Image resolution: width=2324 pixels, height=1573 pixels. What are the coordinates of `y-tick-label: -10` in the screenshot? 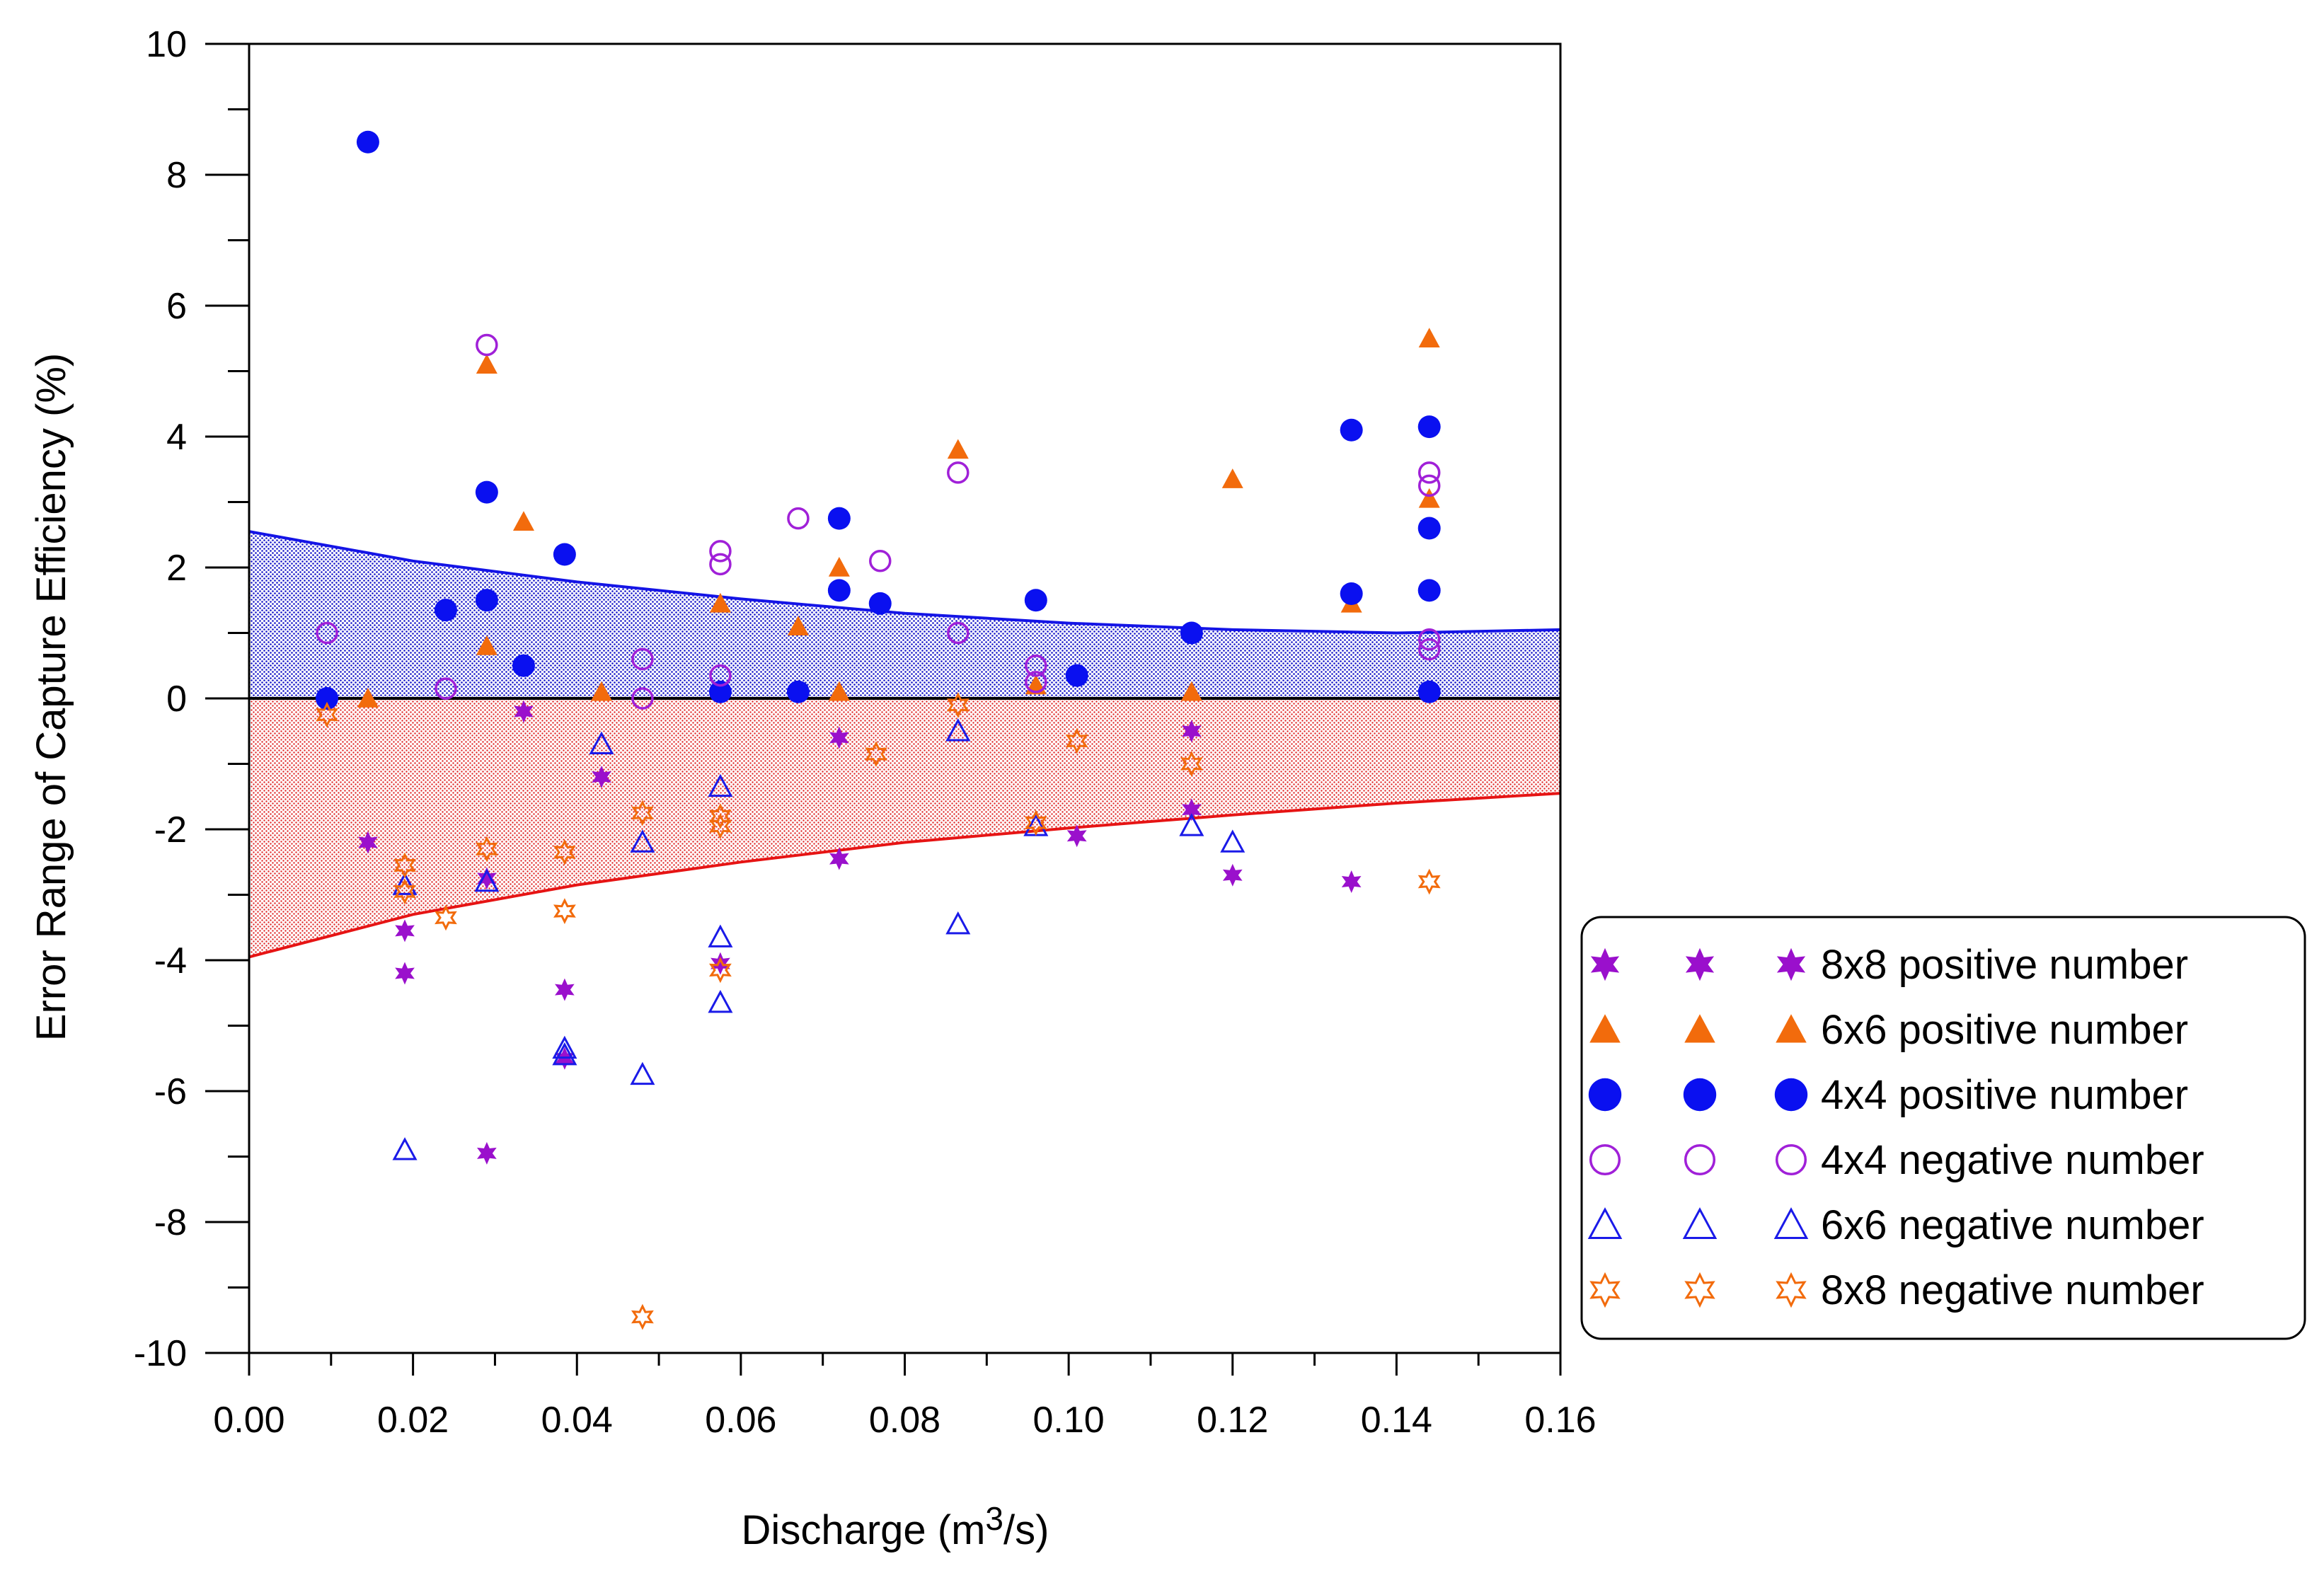 It's located at (160, 1353).